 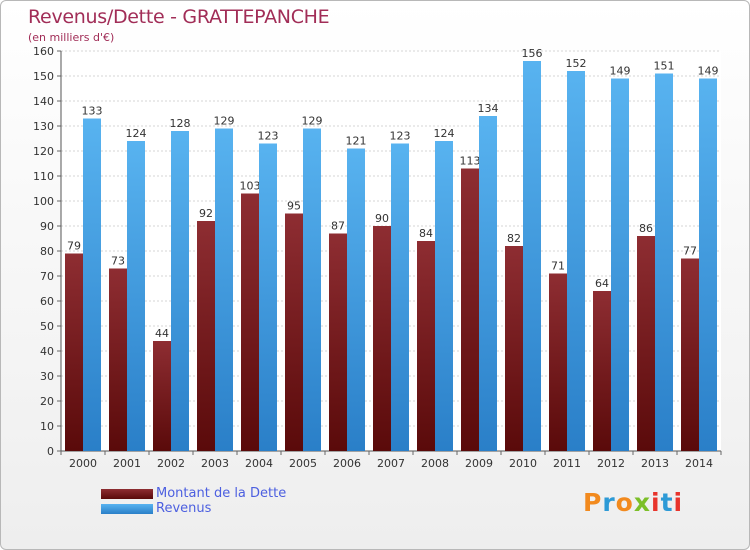 What do you see at coordinates (558, 266) in the screenshot?
I see `data-label: 71` at bounding box center [558, 266].